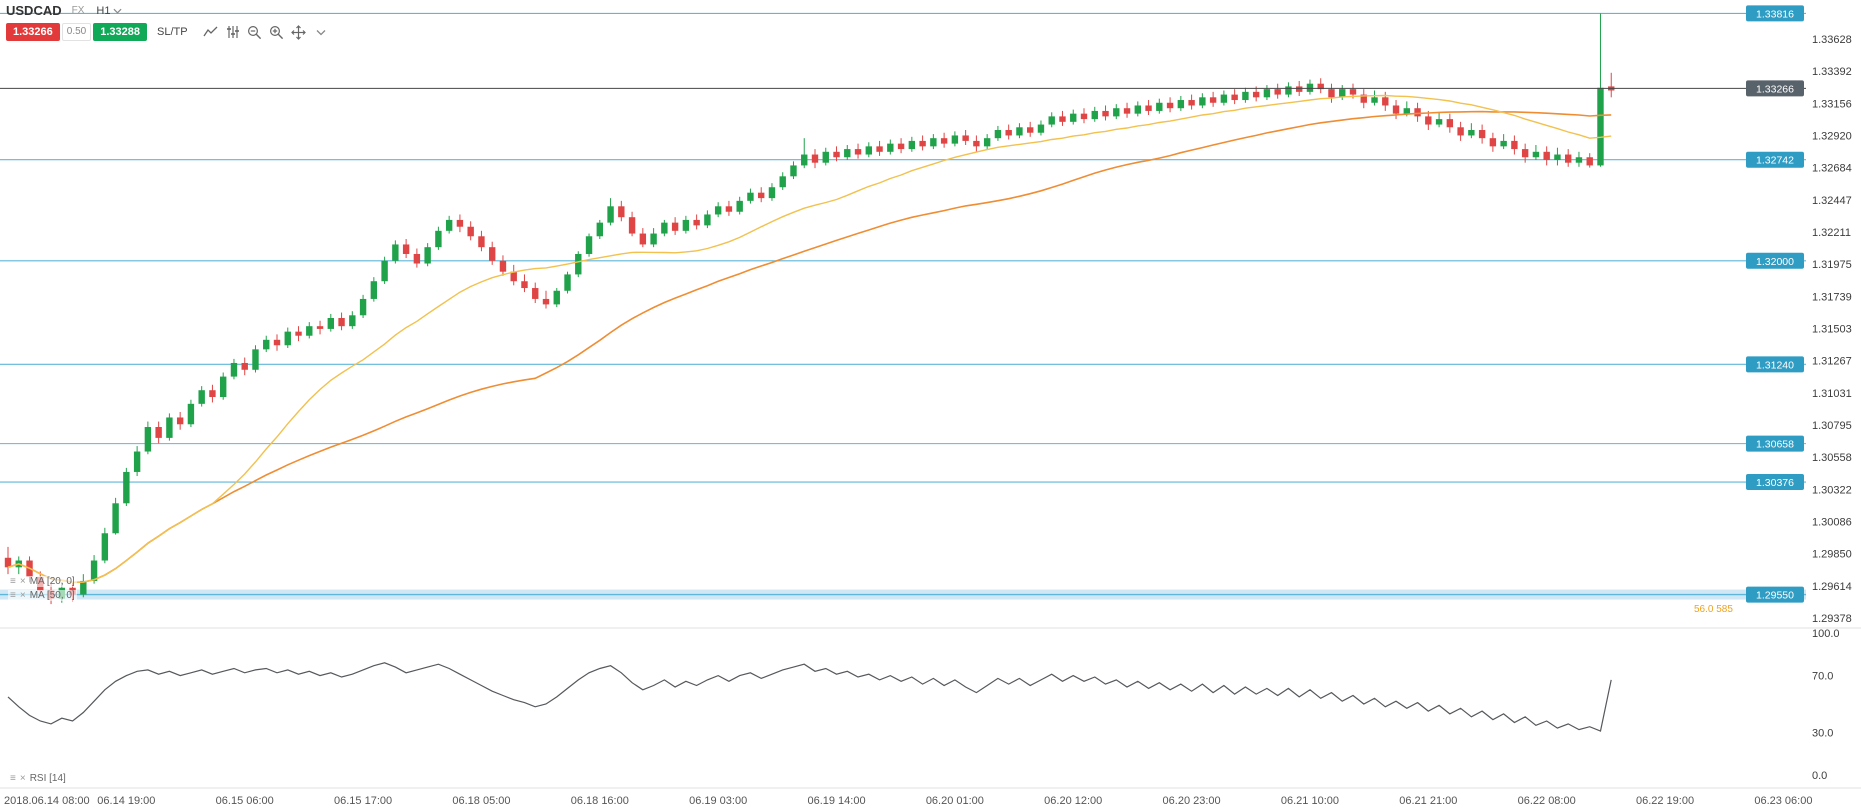  I want to click on crosshair-move-icon, so click(298, 32).